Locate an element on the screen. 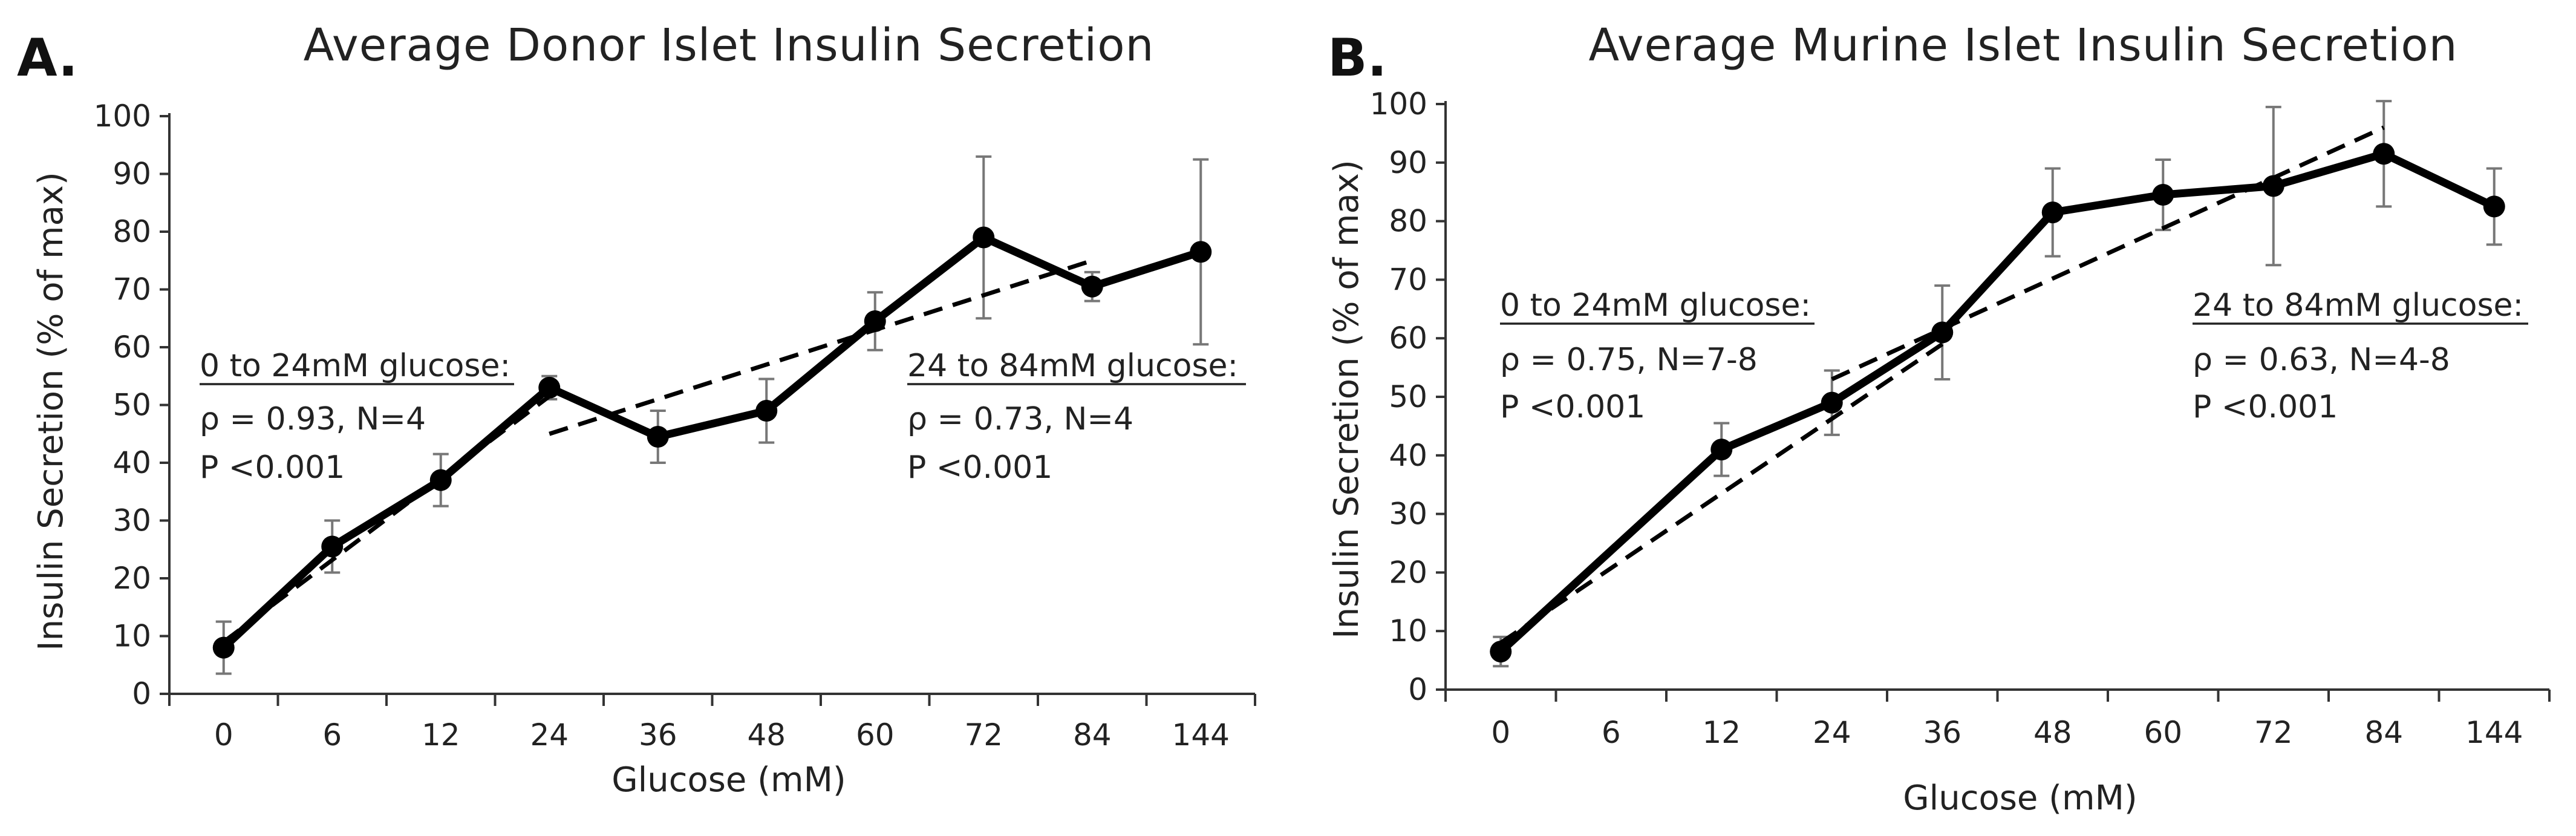 The height and width of the screenshot is (836, 2576). panel-a-x-tick-label: 24 is located at coordinates (549, 735).